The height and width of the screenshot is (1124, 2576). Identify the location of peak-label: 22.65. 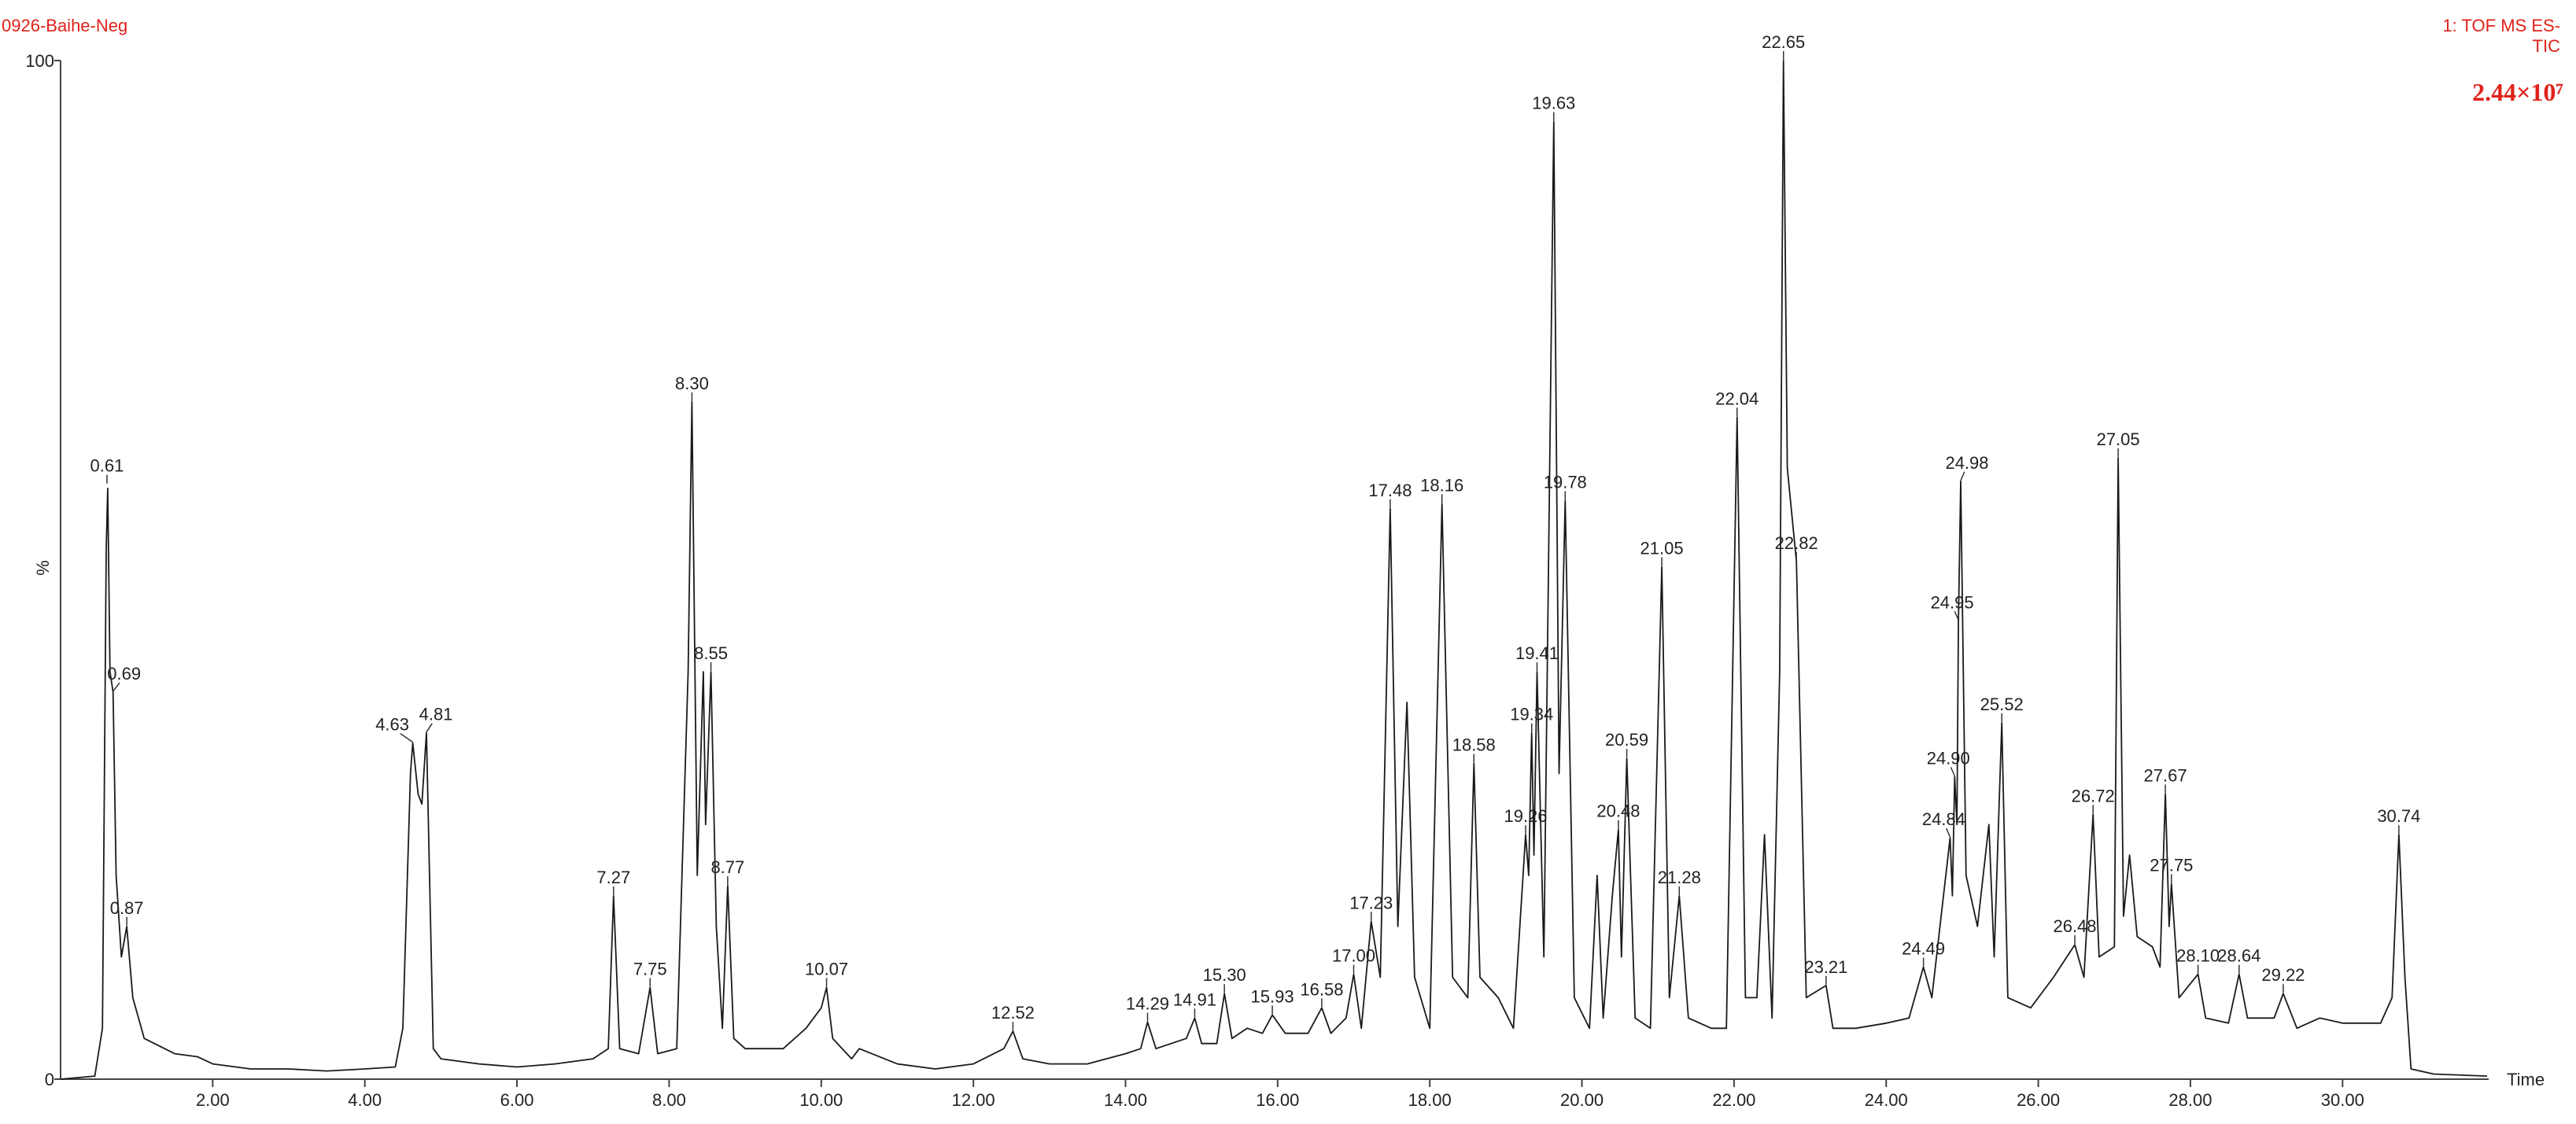
(1784, 42).